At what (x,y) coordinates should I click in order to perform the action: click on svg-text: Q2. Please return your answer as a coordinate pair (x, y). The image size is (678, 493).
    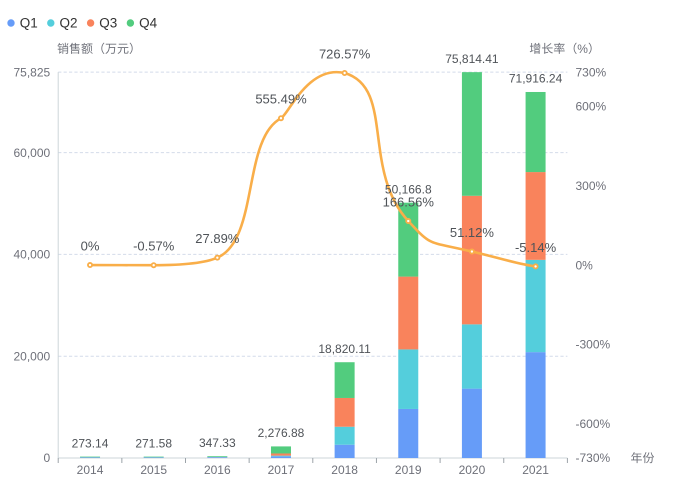
    Looking at the image, I should click on (69, 23).